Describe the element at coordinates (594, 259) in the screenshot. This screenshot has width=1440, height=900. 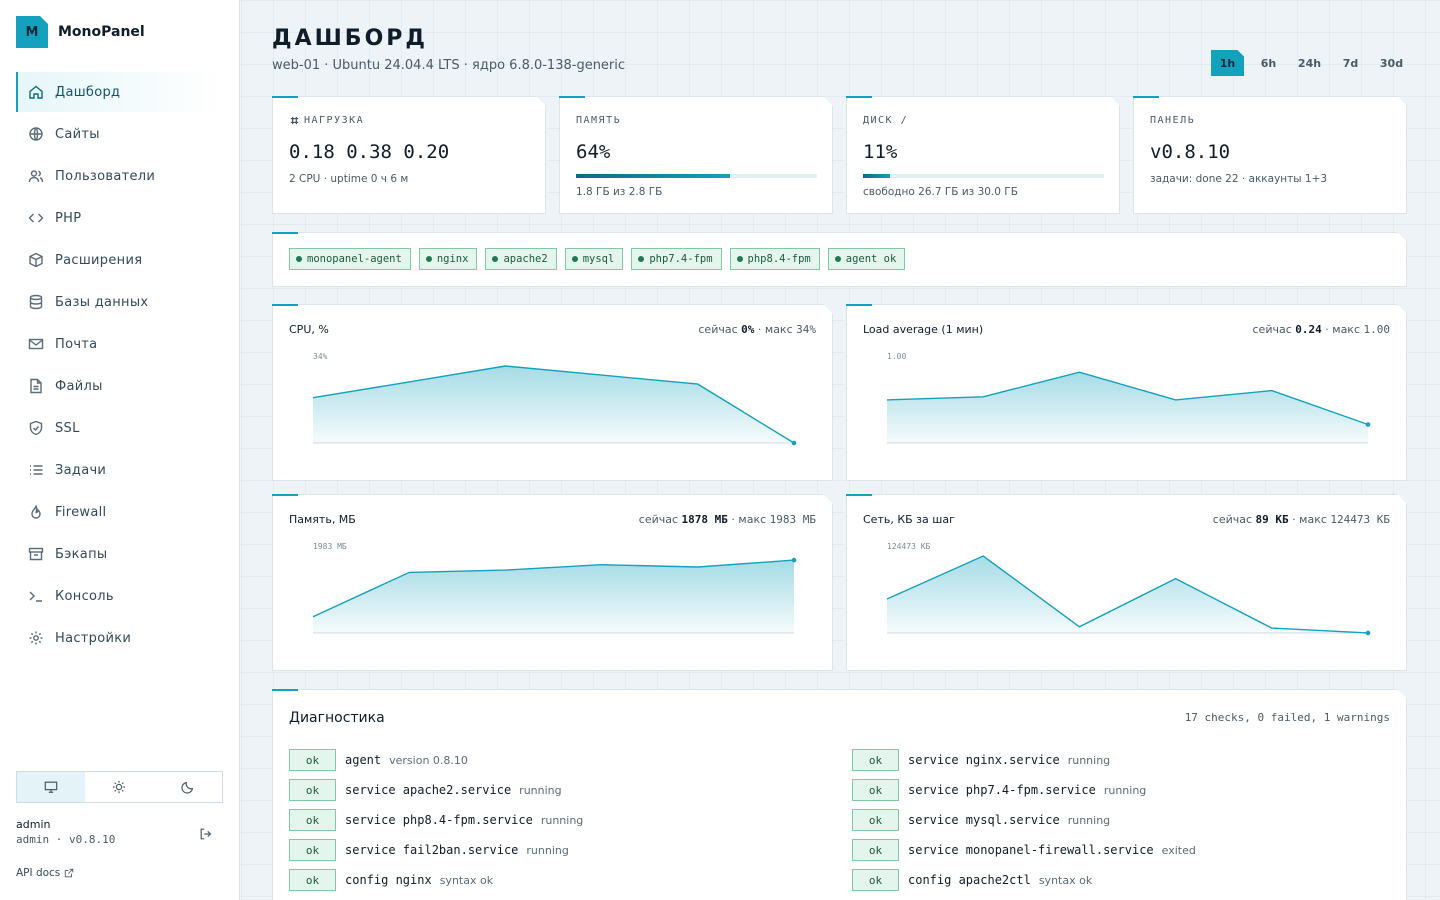
I see `service-badge: mysql` at that location.